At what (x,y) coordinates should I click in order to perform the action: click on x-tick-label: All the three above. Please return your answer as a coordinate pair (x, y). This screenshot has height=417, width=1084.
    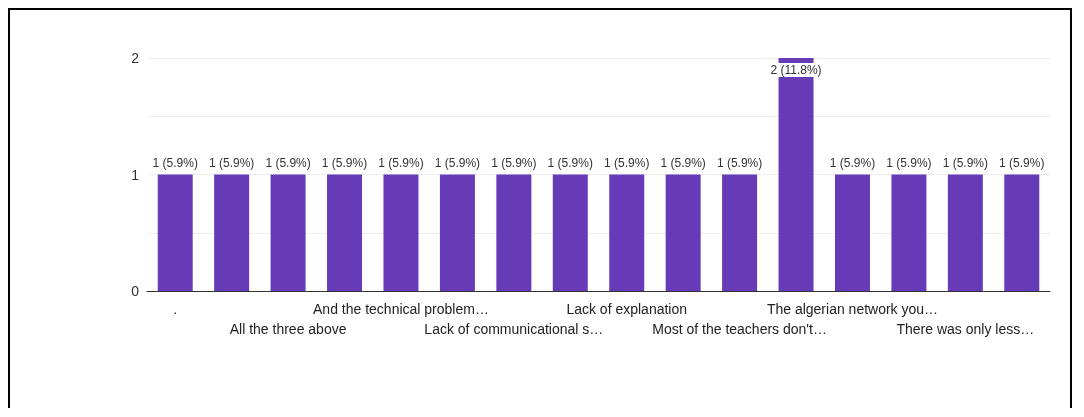
    Looking at the image, I should click on (288, 329).